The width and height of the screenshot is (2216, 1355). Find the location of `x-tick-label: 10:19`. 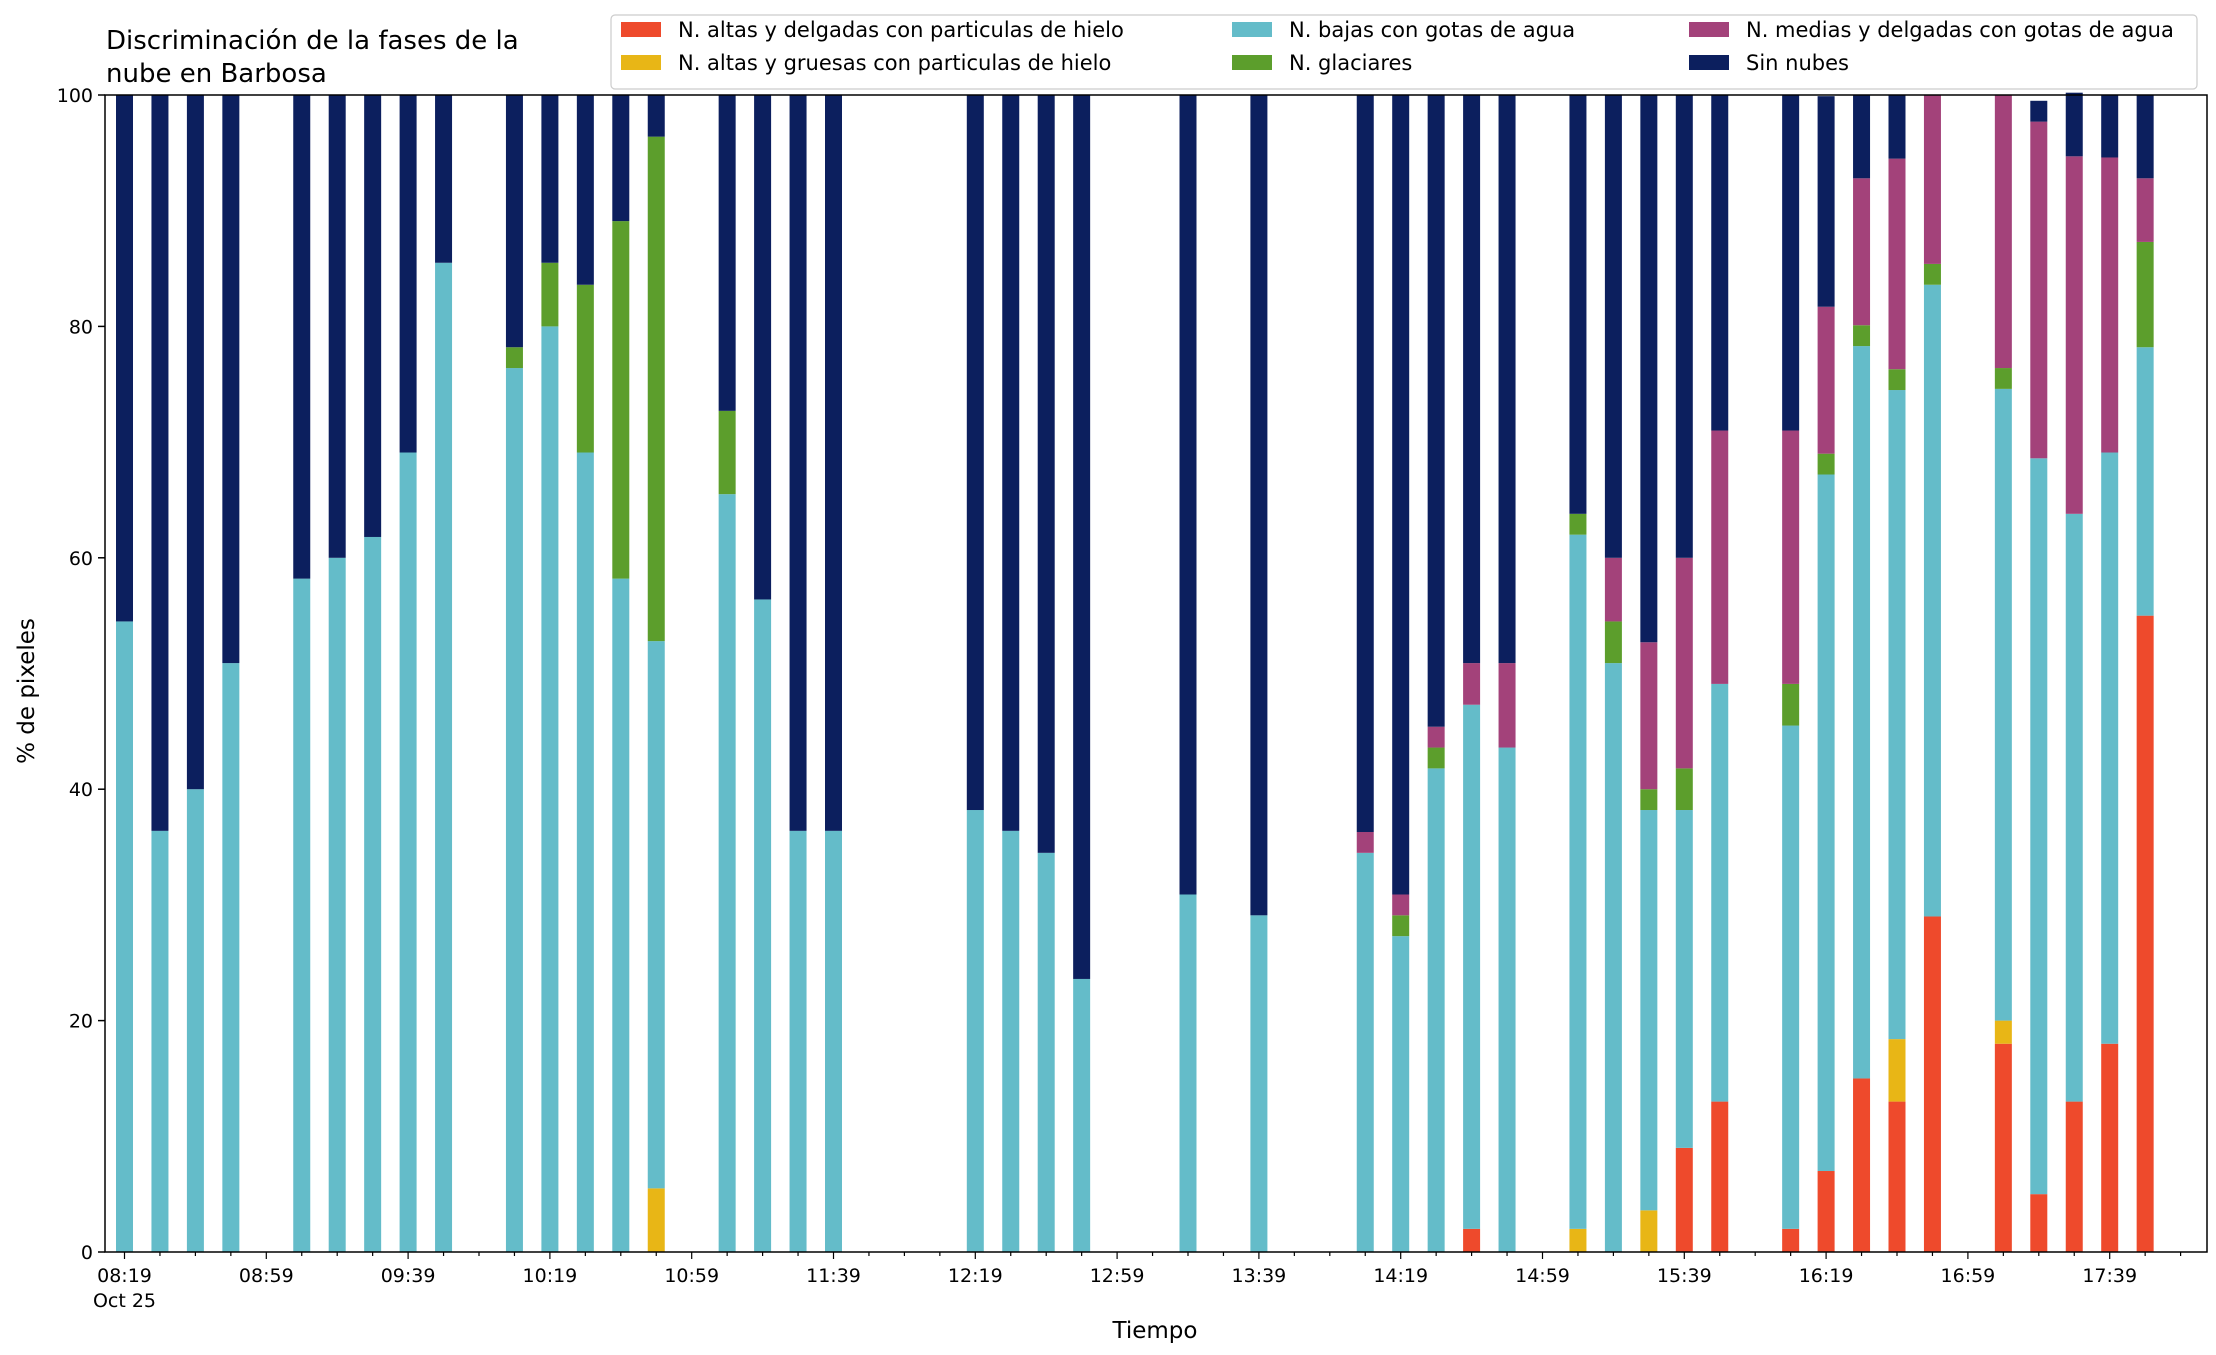

x-tick-label: 10:19 is located at coordinates (550, 1276).